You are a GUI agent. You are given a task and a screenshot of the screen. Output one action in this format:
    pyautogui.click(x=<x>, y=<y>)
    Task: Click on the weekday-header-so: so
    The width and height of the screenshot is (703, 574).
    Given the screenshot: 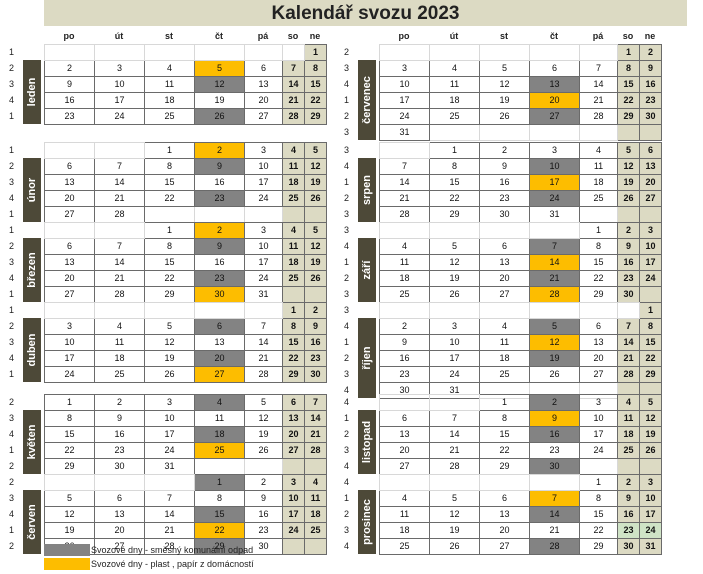 What is the action you would take?
    pyautogui.click(x=293, y=36)
    